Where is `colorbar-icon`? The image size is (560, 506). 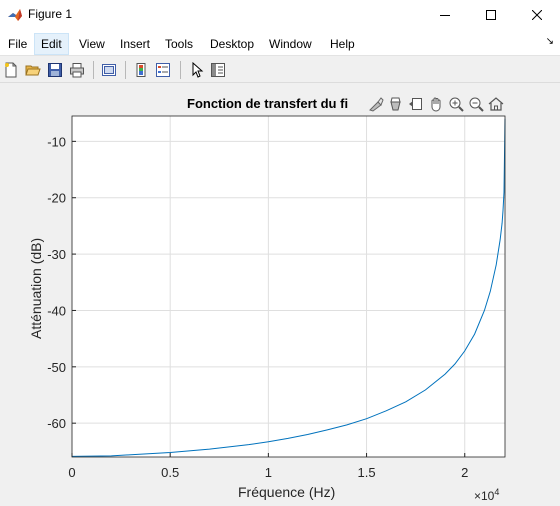
colorbar-icon is located at coordinates (141, 70).